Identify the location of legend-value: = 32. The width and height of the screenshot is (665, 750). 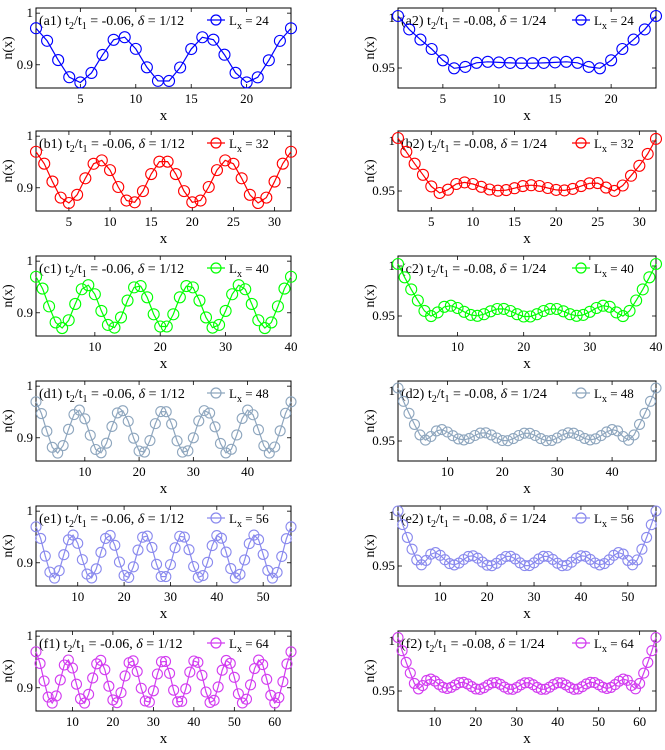
(620, 143).